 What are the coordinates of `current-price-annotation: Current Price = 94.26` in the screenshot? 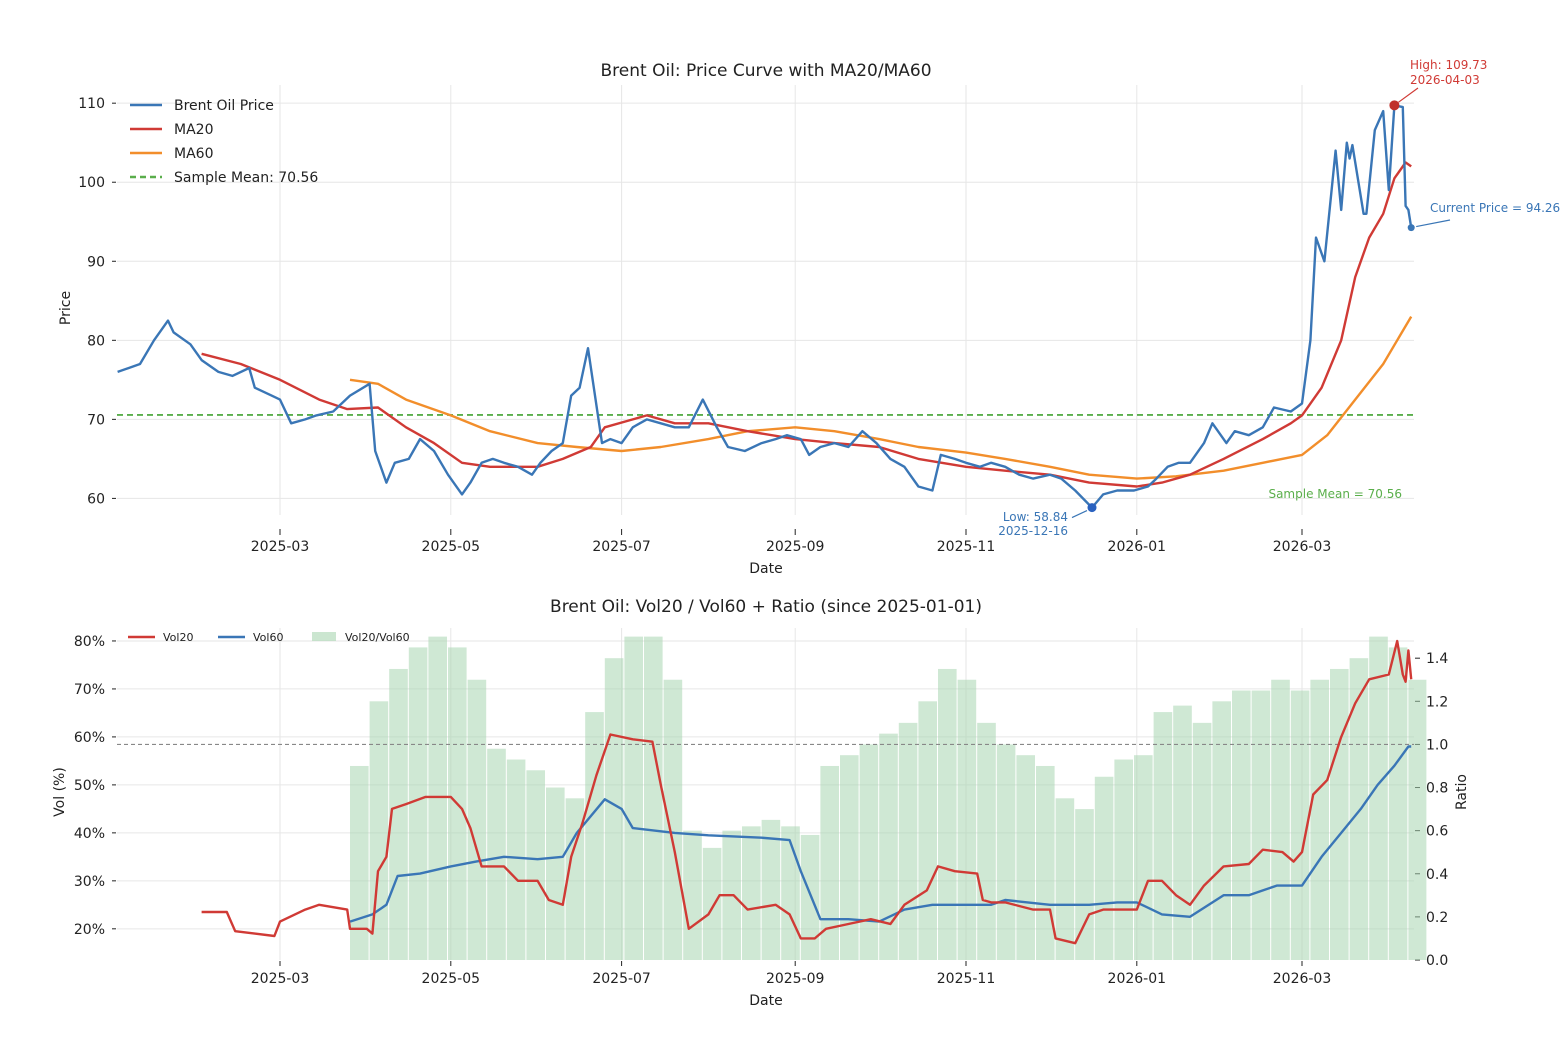 It's located at (1495, 208).